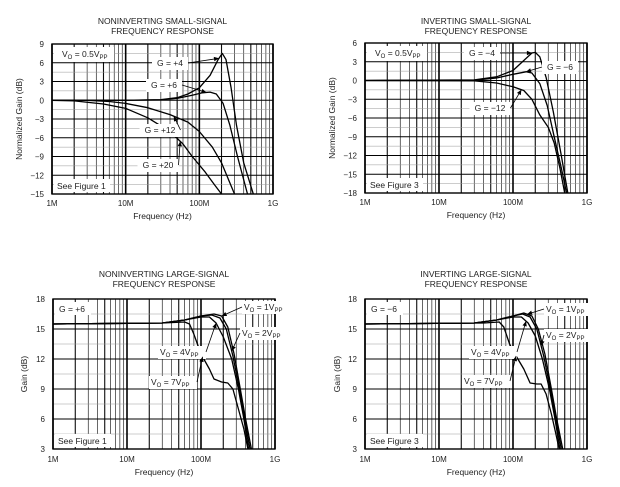 The width and height of the screenshot is (620, 487). I want to click on figure-note: See Figure 3, so click(394, 441).